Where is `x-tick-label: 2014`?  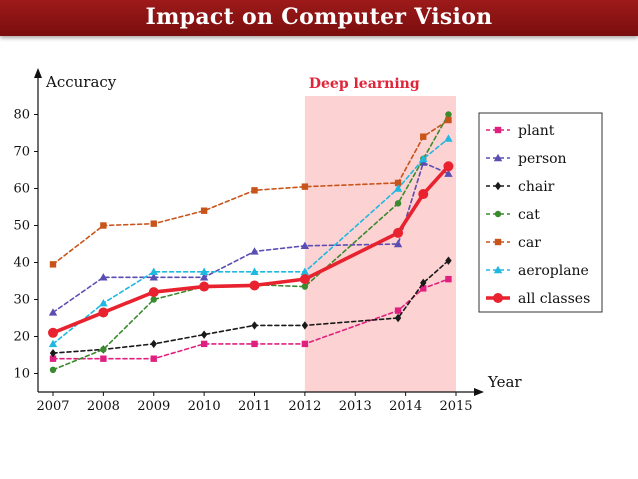
x-tick-label: 2014 is located at coordinates (405, 406).